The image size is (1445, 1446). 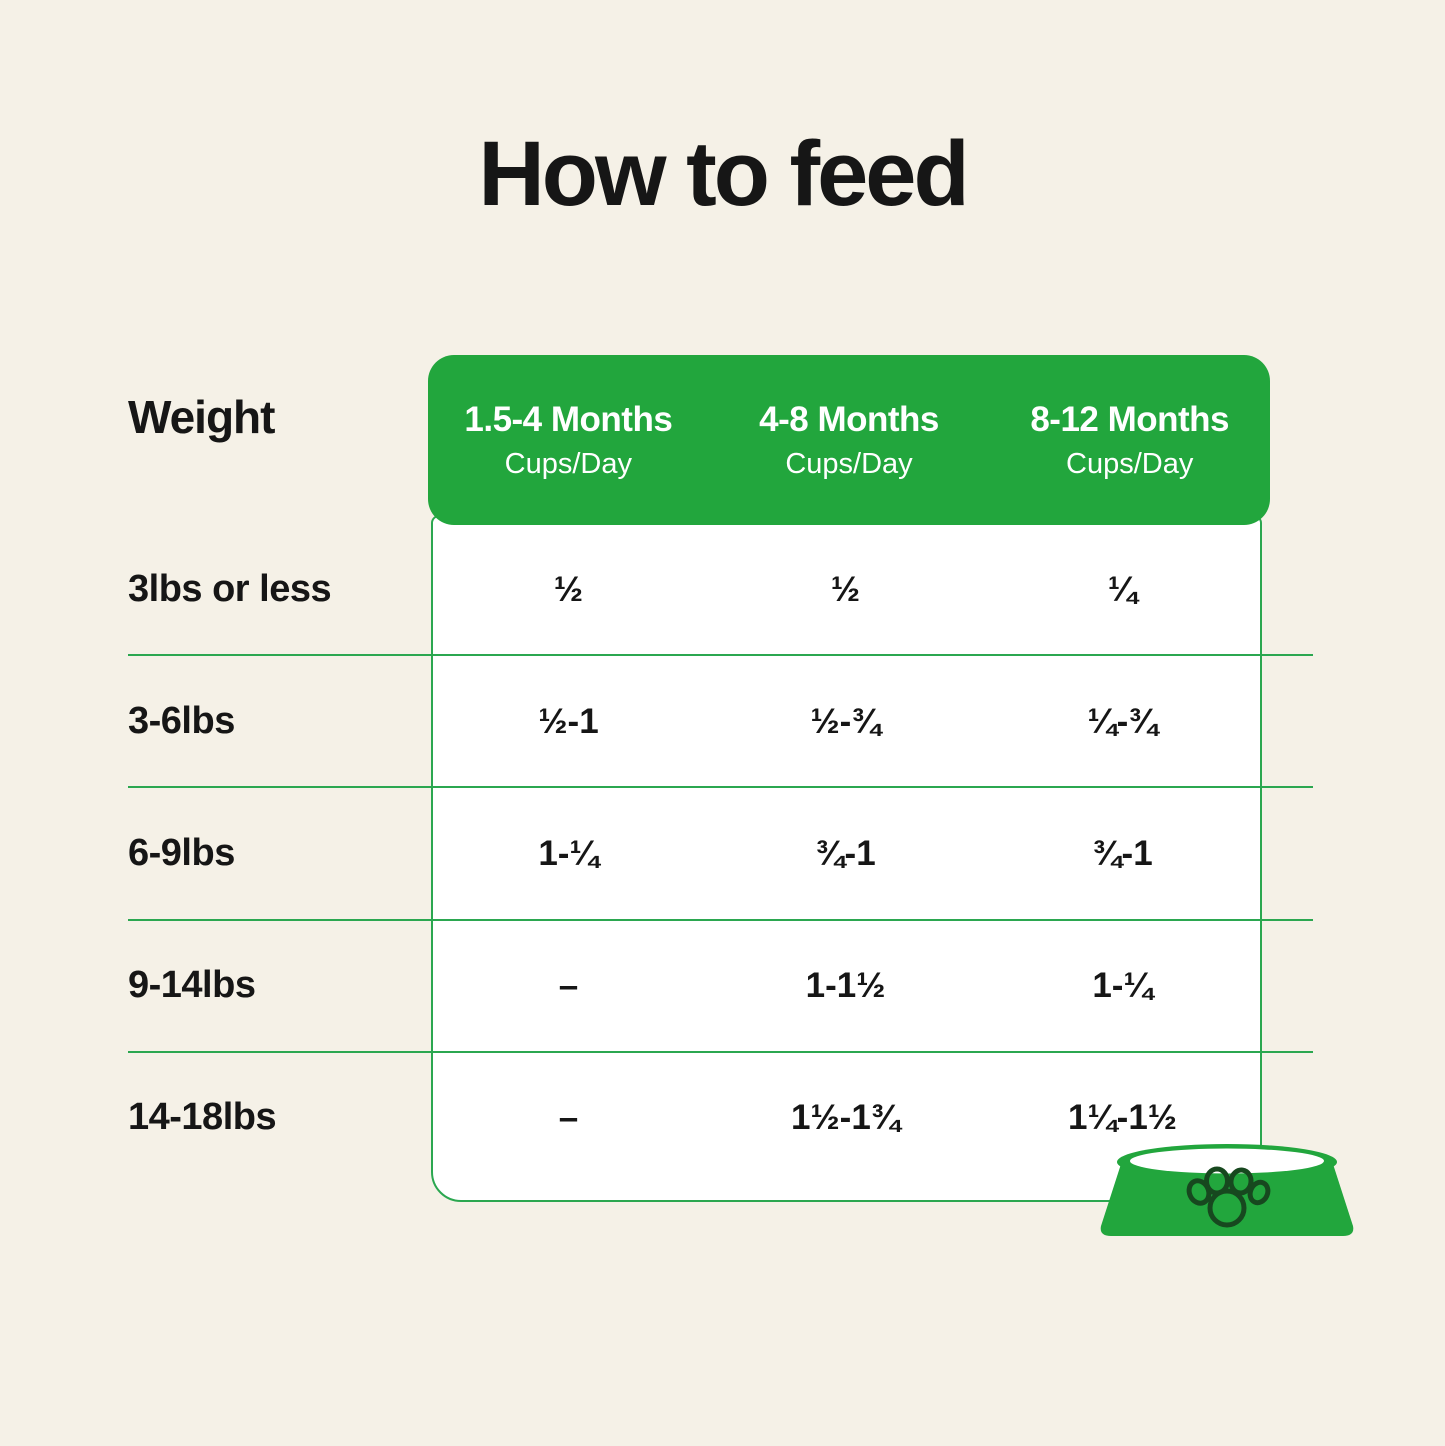 I want to click on page-title: How to feed, so click(x=723, y=174).